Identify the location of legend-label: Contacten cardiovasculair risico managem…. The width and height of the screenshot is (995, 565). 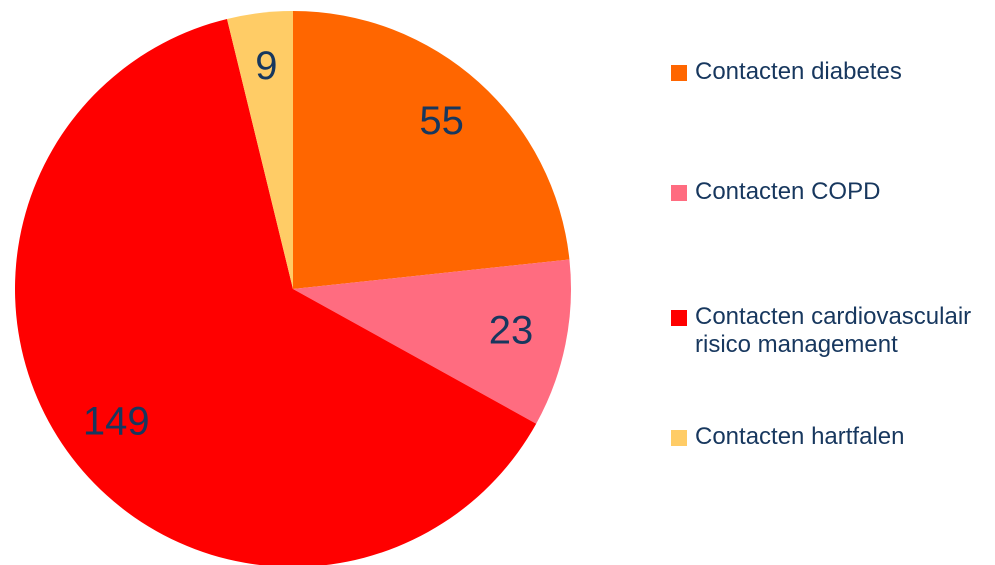
(833, 330).